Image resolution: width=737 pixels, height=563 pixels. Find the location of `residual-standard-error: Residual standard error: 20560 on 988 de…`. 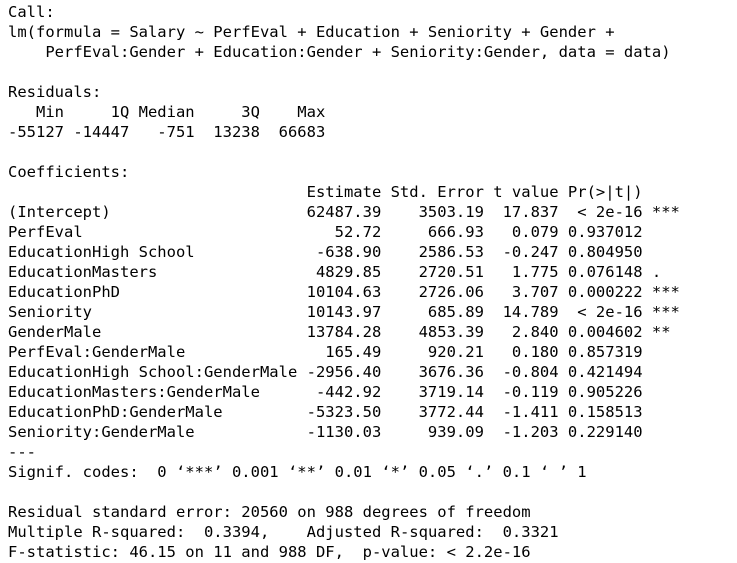

residual-standard-error: Residual standard error: 20560 on 988 de… is located at coordinates (269, 512).